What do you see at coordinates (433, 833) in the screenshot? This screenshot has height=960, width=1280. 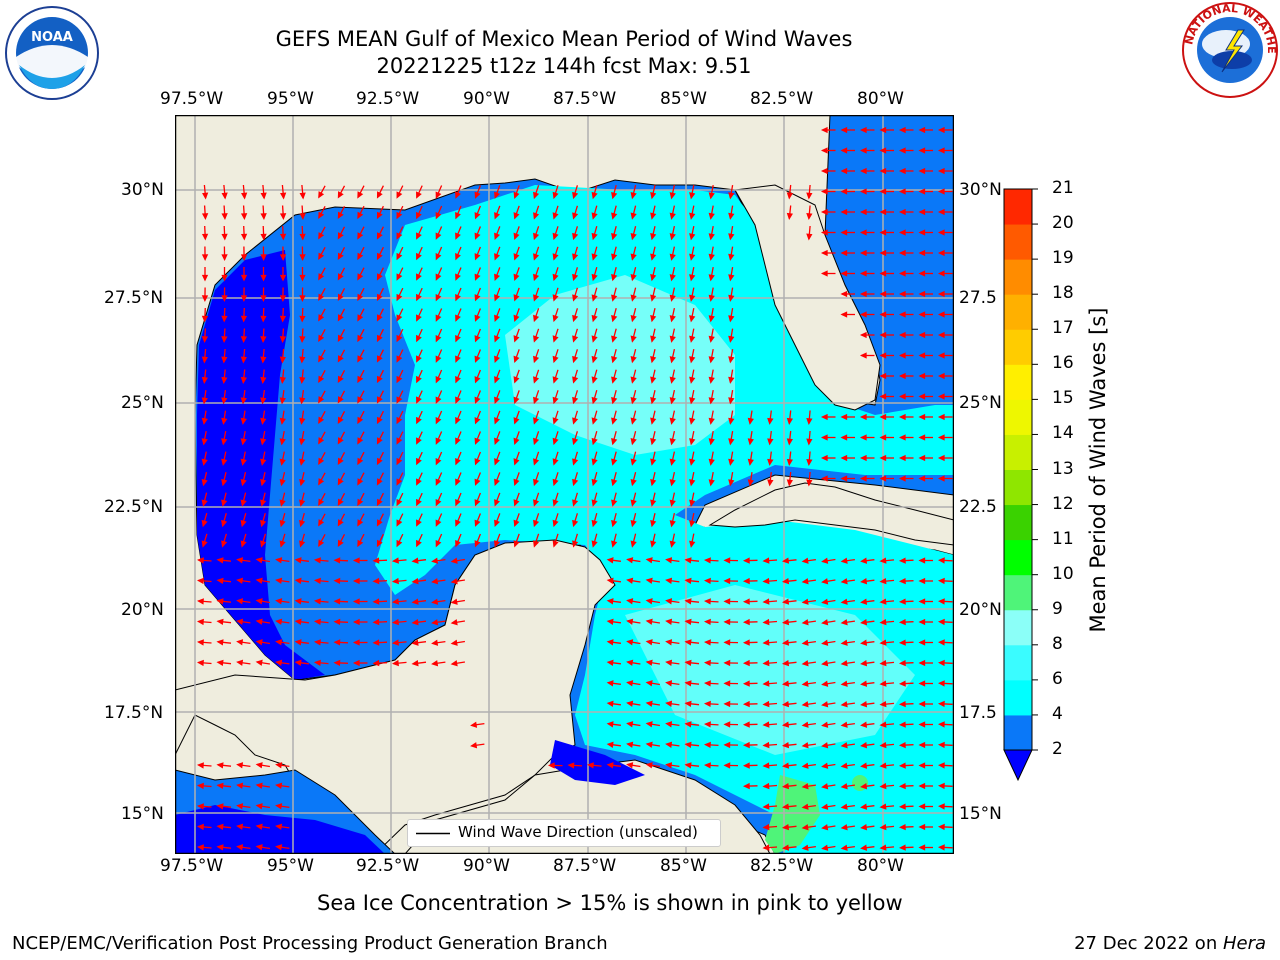 I see `legend-line` at bounding box center [433, 833].